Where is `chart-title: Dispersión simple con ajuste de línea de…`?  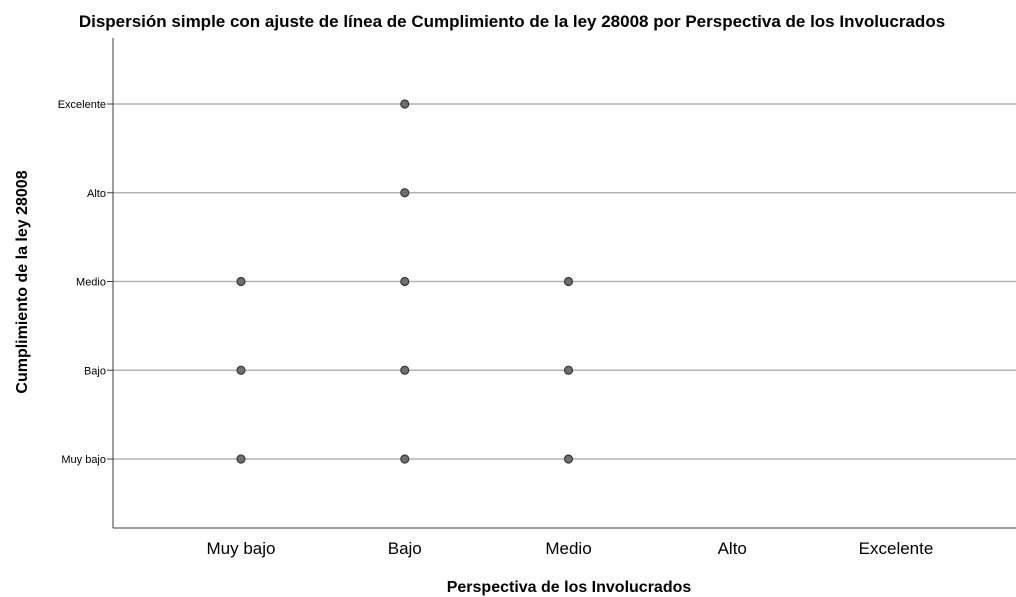 chart-title: Dispersión simple con ajuste de línea de… is located at coordinates (512, 21).